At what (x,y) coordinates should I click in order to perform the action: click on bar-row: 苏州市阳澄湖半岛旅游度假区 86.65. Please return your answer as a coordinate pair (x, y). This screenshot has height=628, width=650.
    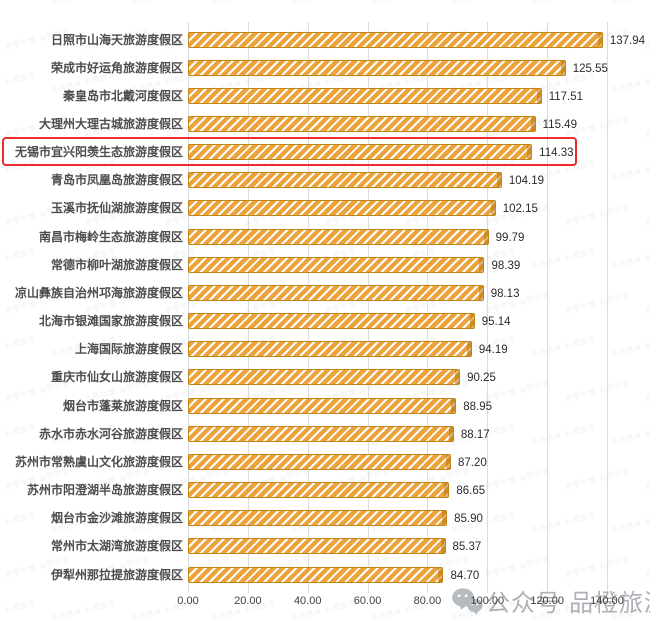
    Looking at the image, I should click on (325, 490).